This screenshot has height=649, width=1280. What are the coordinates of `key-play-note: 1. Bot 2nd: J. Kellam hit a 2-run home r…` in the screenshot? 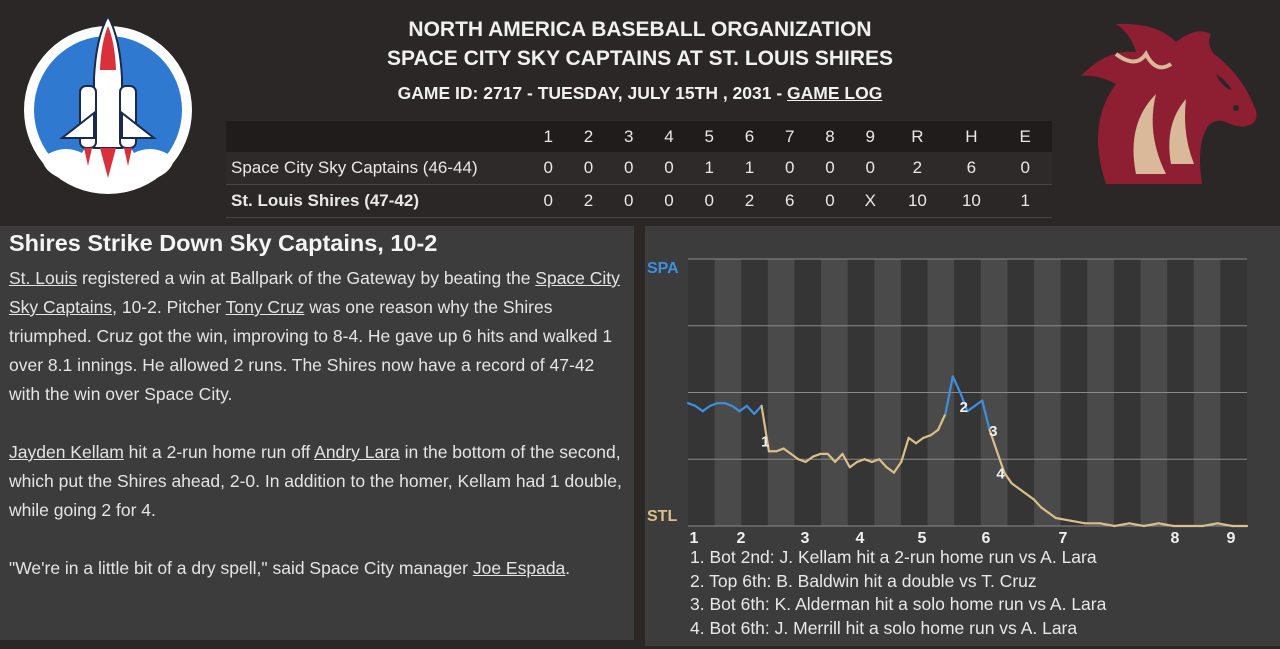 It's located at (893, 557).